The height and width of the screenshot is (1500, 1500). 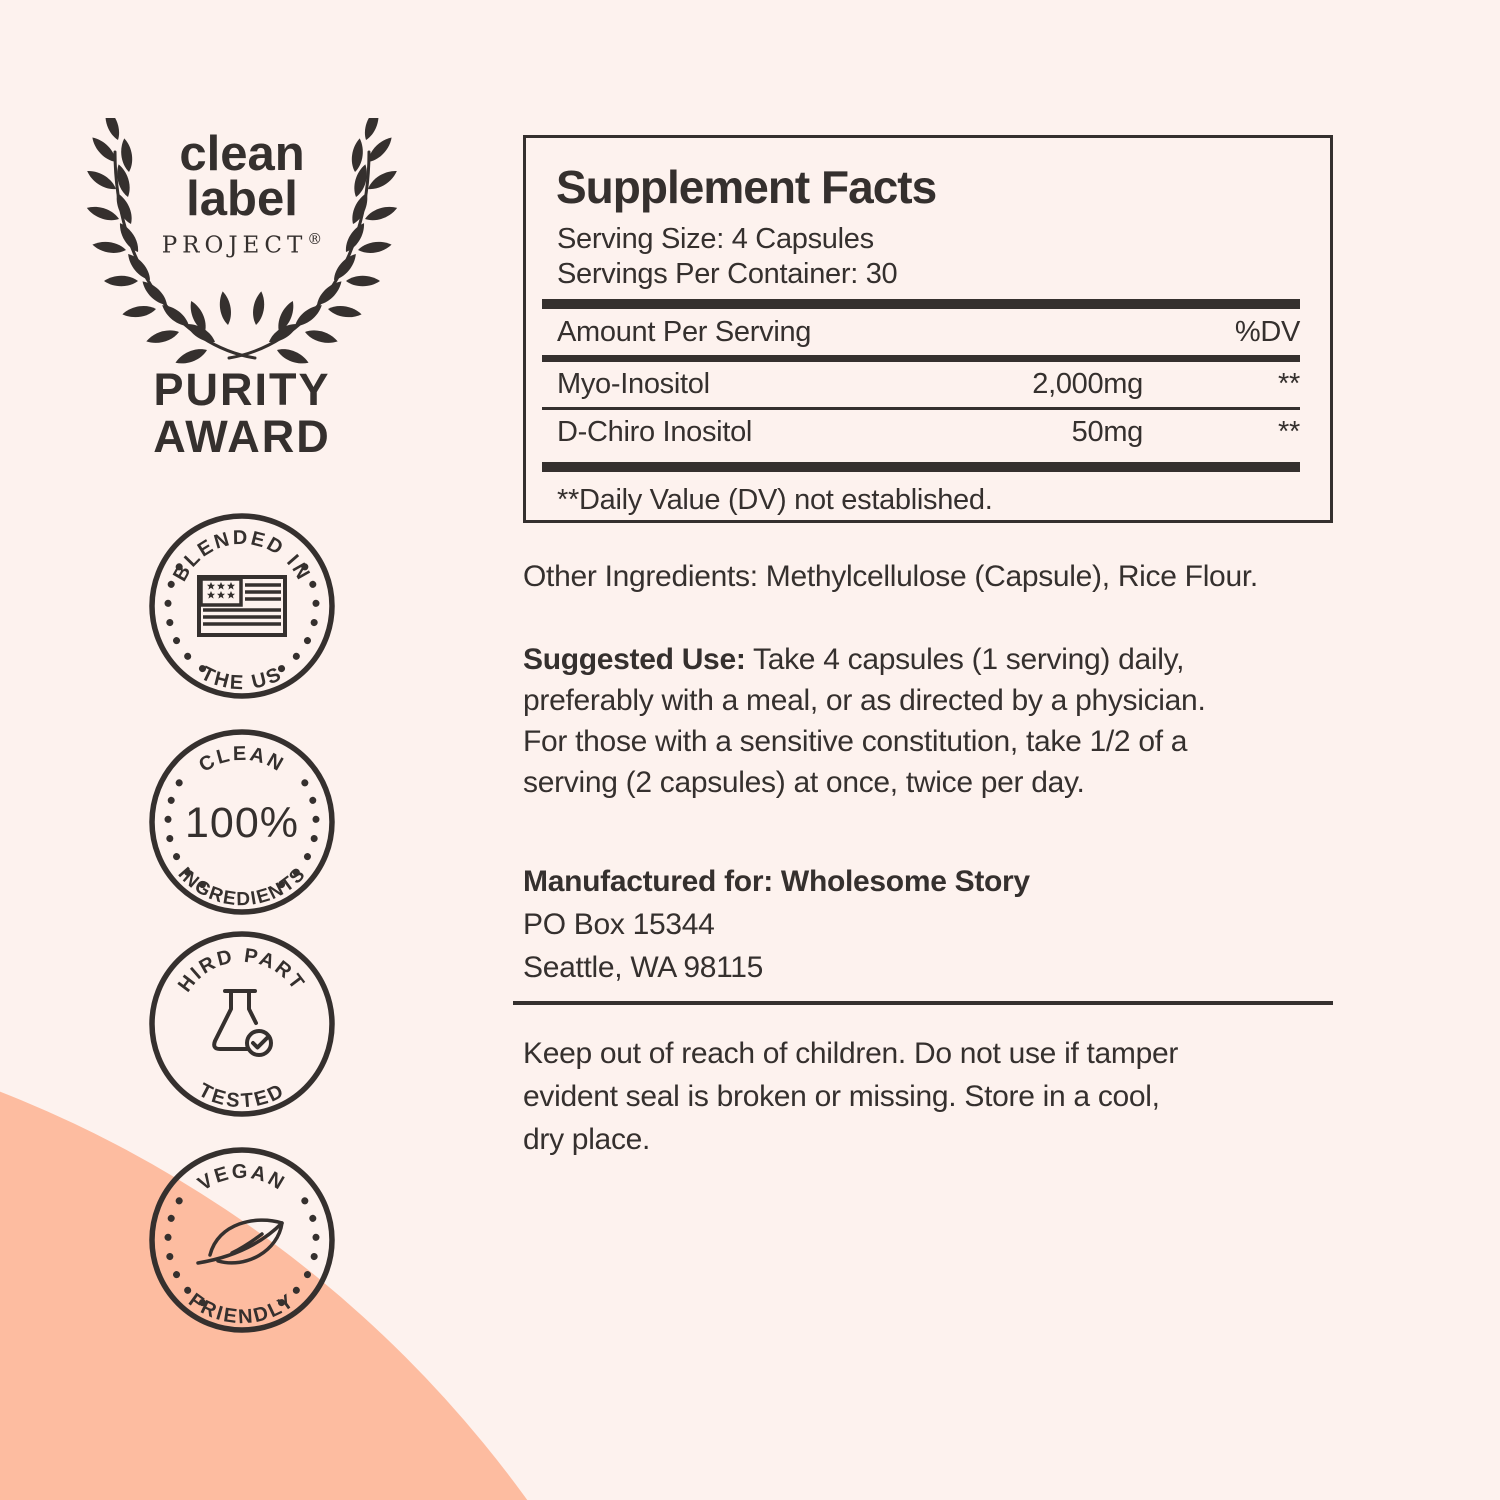 What do you see at coordinates (640, 576) in the screenshot?
I see `other-ingredients-label: Other Ingredients:` at bounding box center [640, 576].